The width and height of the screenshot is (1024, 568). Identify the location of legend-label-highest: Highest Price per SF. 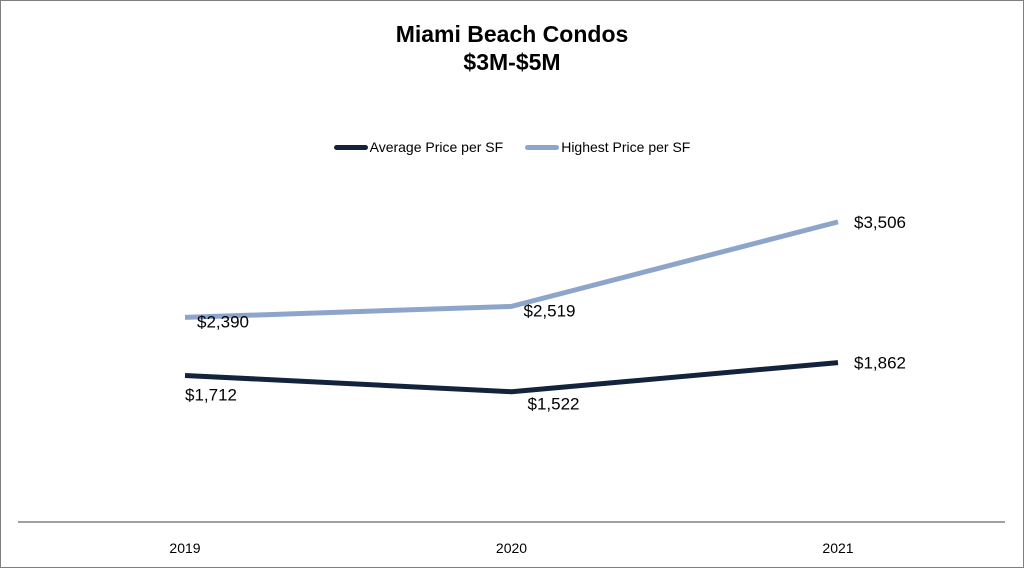
(626, 147).